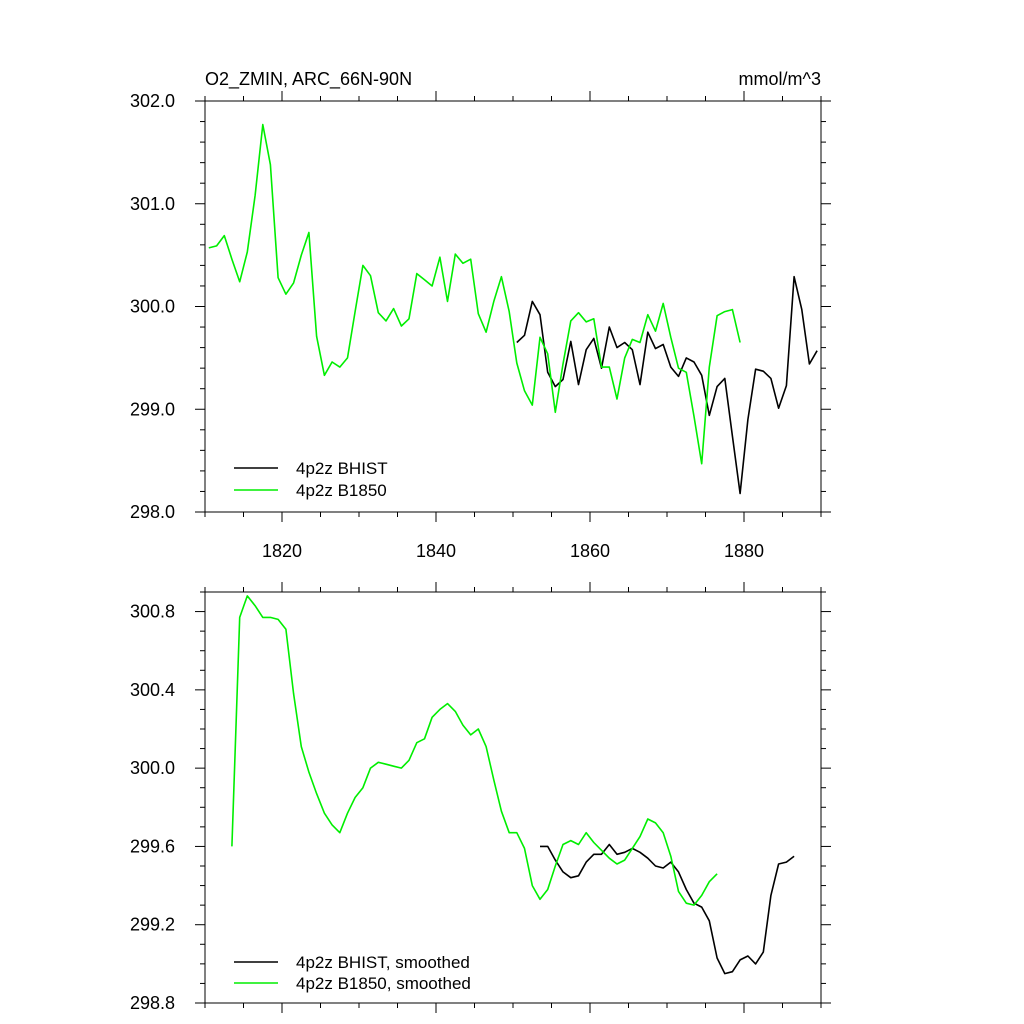 The width and height of the screenshot is (1024, 1024). Describe the element at coordinates (152, 1003) in the screenshot. I see `bottom-y-tick-label: 298.8` at that location.